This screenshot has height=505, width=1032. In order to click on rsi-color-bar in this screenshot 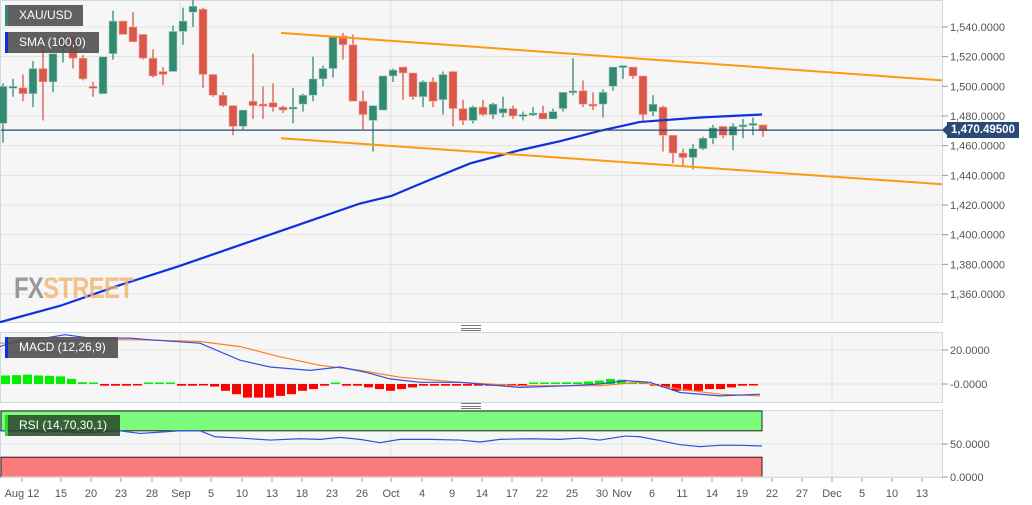, I will do `click(6, 425)`.